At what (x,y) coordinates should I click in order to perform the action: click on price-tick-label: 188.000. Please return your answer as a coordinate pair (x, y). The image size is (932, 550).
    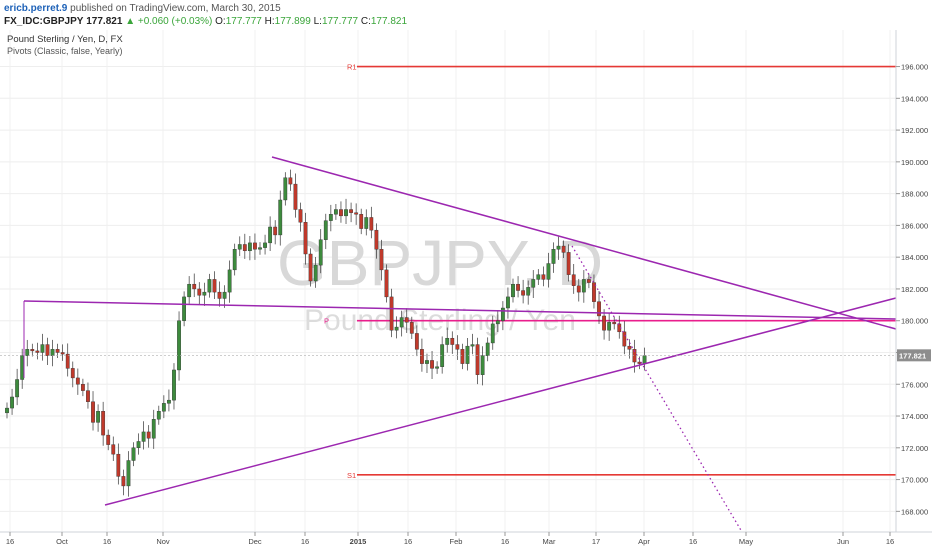
    Looking at the image, I should click on (914, 194).